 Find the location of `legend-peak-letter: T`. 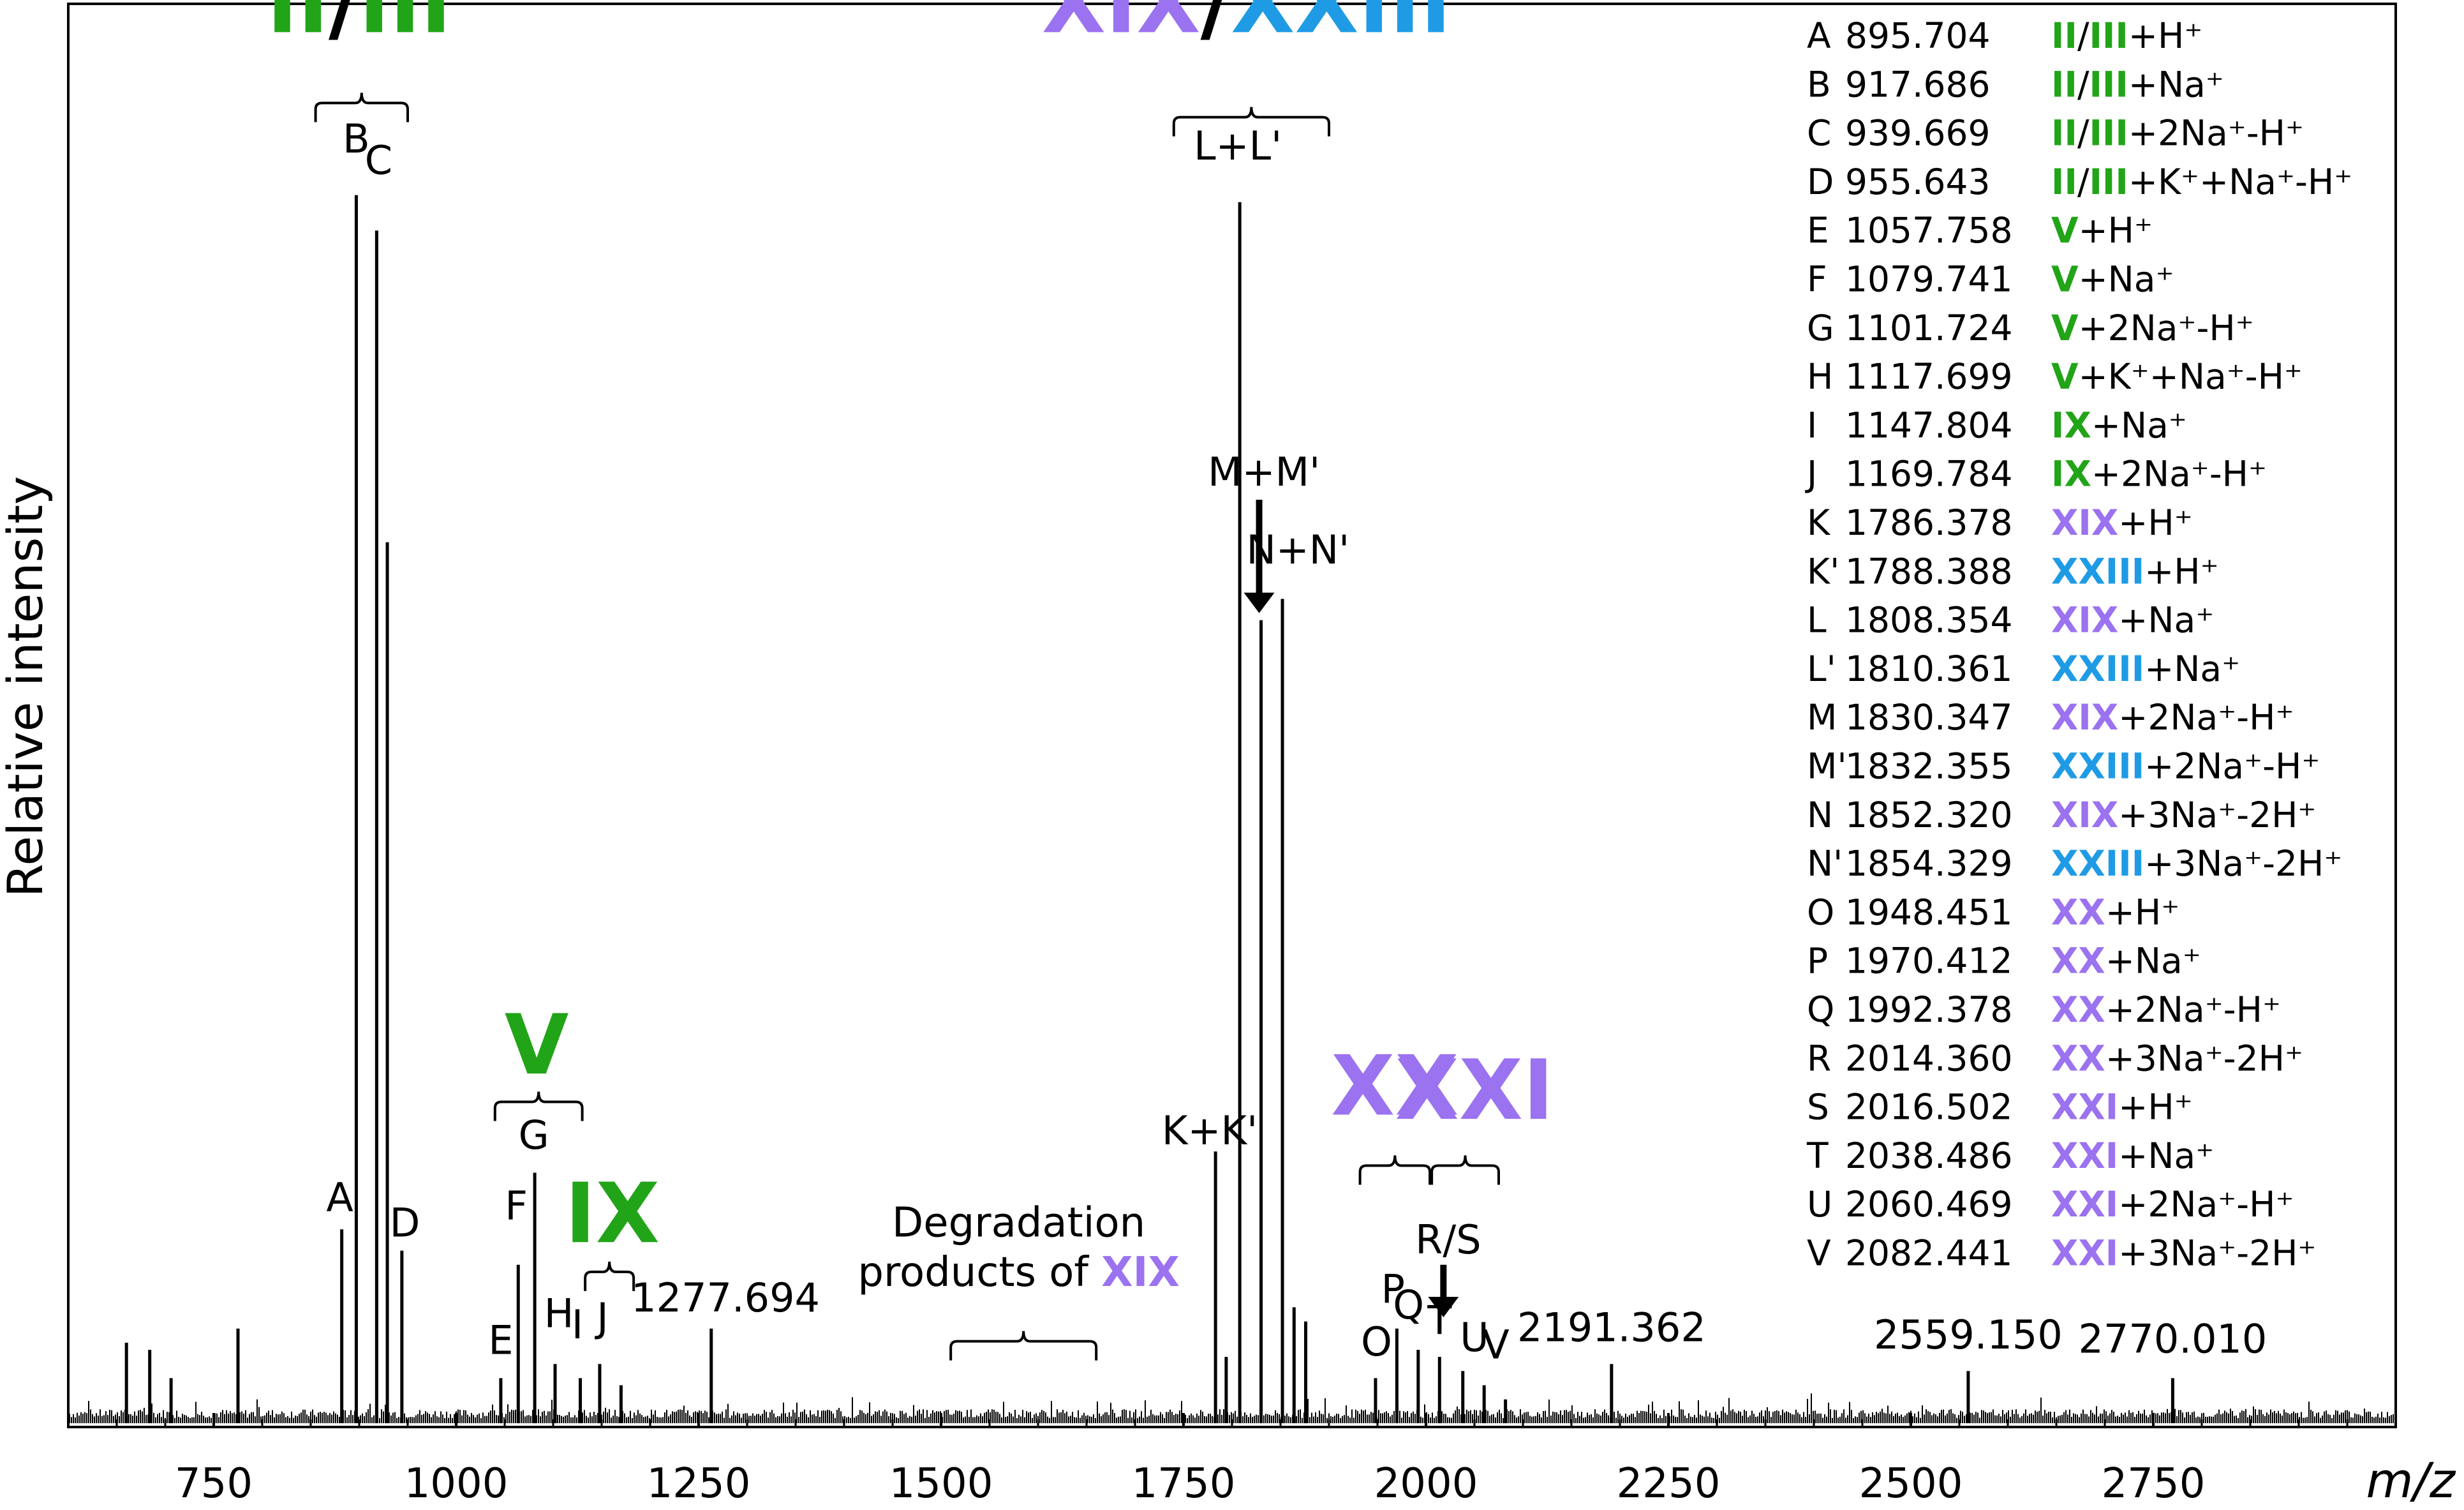

legend-peak-letter: T is located at coordinates (1818, 1155).